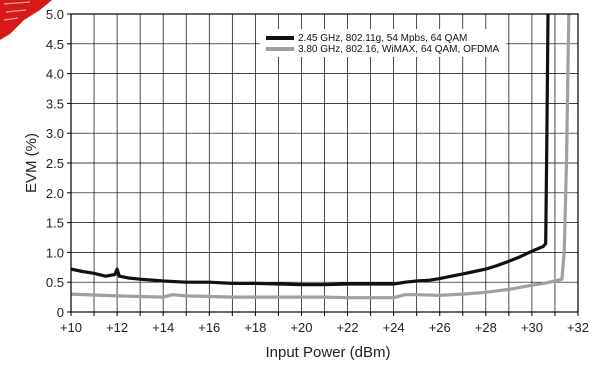 This screenshot has width=607, height=366. Describe the element at coordinates (486, 327) in the screenshot. I see `x-tick-label: +28` at that location.